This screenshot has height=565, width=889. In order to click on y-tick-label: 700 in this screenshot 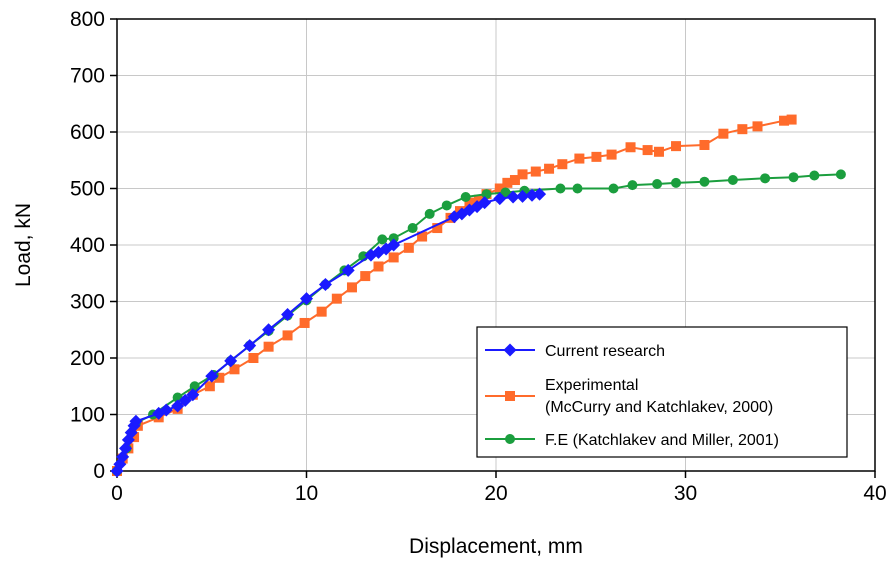, I will do `click(87, 76)`.